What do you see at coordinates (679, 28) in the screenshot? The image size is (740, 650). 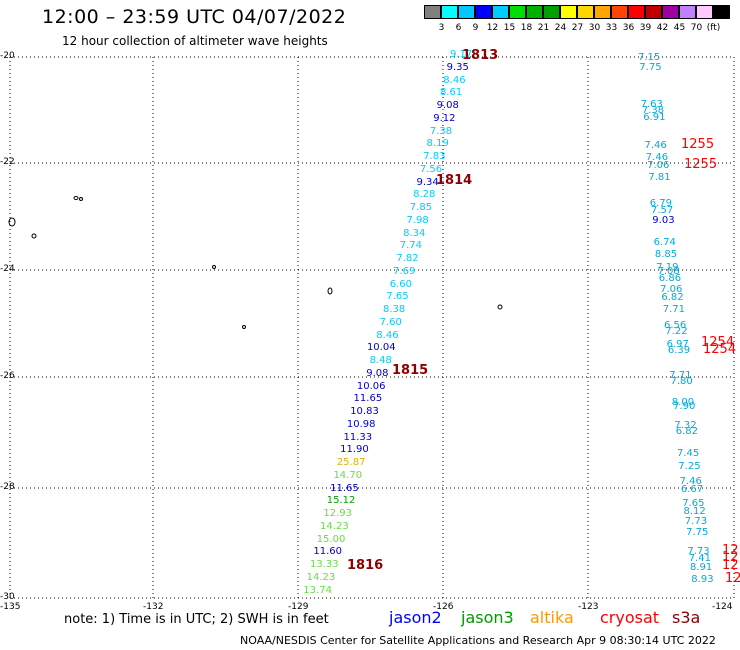 I see `color-scale-label: 45` at bounding box center [679, 28].